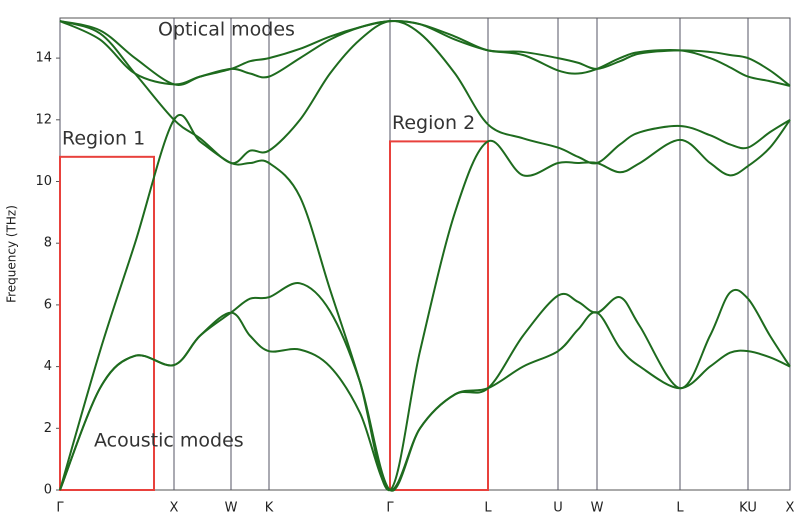  I want to click on y-tick-label: 0, so click(48, 490).